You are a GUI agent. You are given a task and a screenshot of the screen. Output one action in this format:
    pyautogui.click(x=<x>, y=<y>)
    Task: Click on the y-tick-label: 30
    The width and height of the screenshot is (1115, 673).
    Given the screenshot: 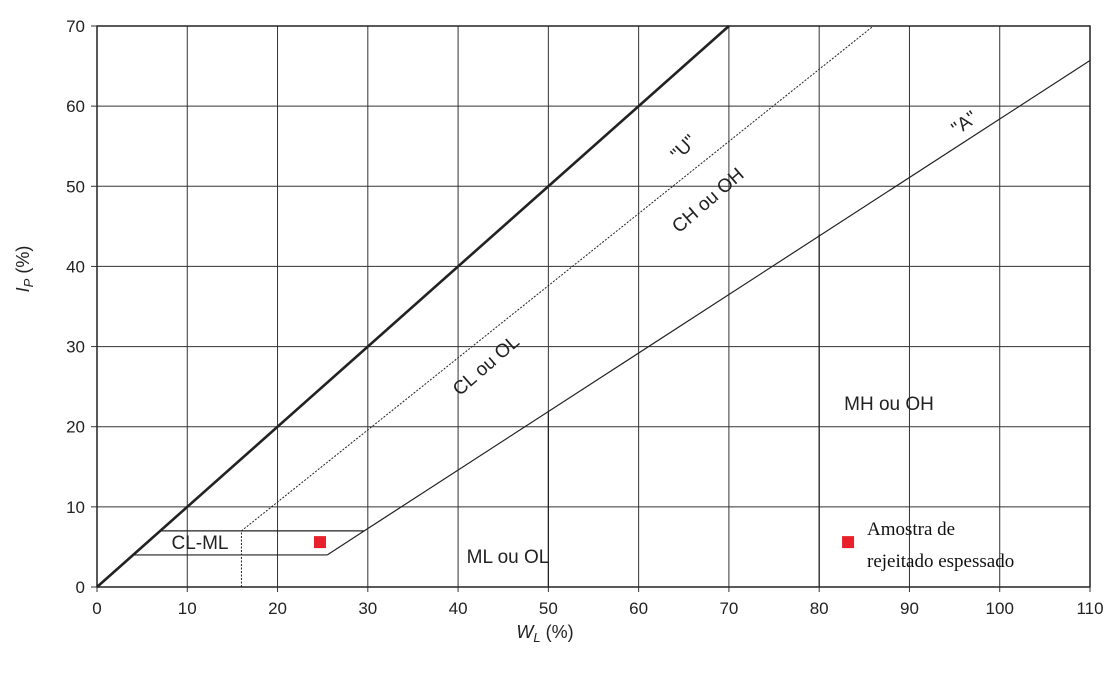 What is the action you would take?
    pyautogui.click(x=75, y=347)
    